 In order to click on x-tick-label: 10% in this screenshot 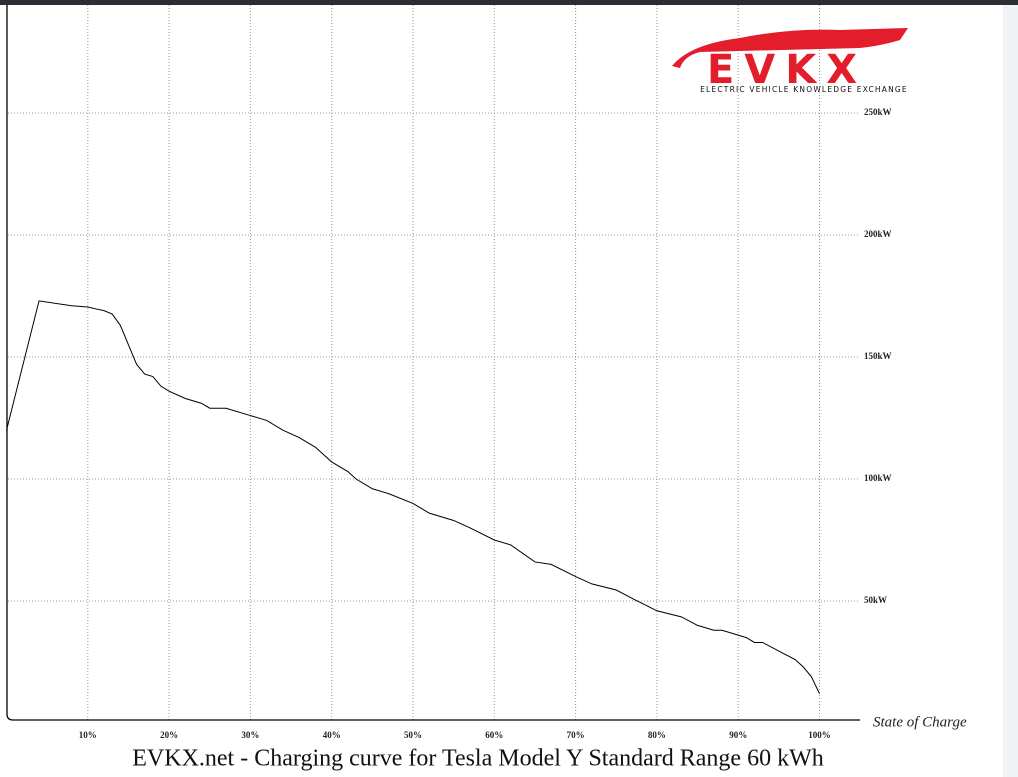, I will do `click(88, 735)`.